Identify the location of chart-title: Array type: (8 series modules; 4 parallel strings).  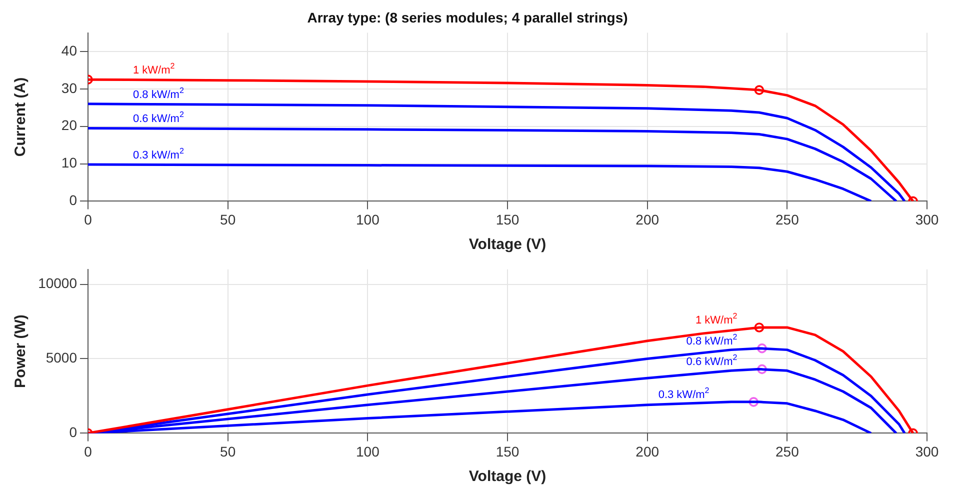
(467, 17).